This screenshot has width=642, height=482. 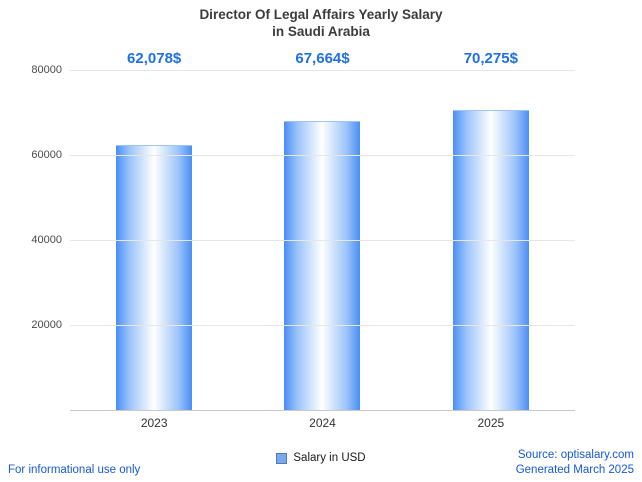 What do you see at coordinates (321, 31) in the screenshot?
I see `chart-title-line2: in Saudi Arabia` at bounding box center [321, 31].